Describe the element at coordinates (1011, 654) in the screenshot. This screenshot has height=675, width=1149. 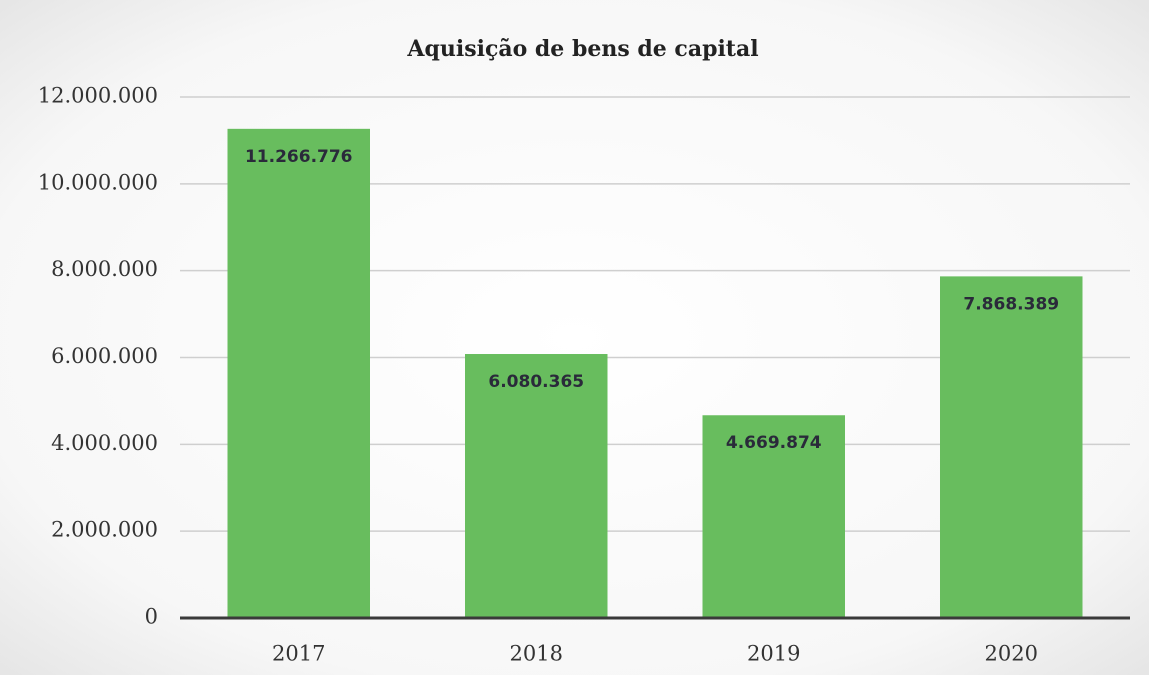
I see `x-tick-label: 2020` at that location.